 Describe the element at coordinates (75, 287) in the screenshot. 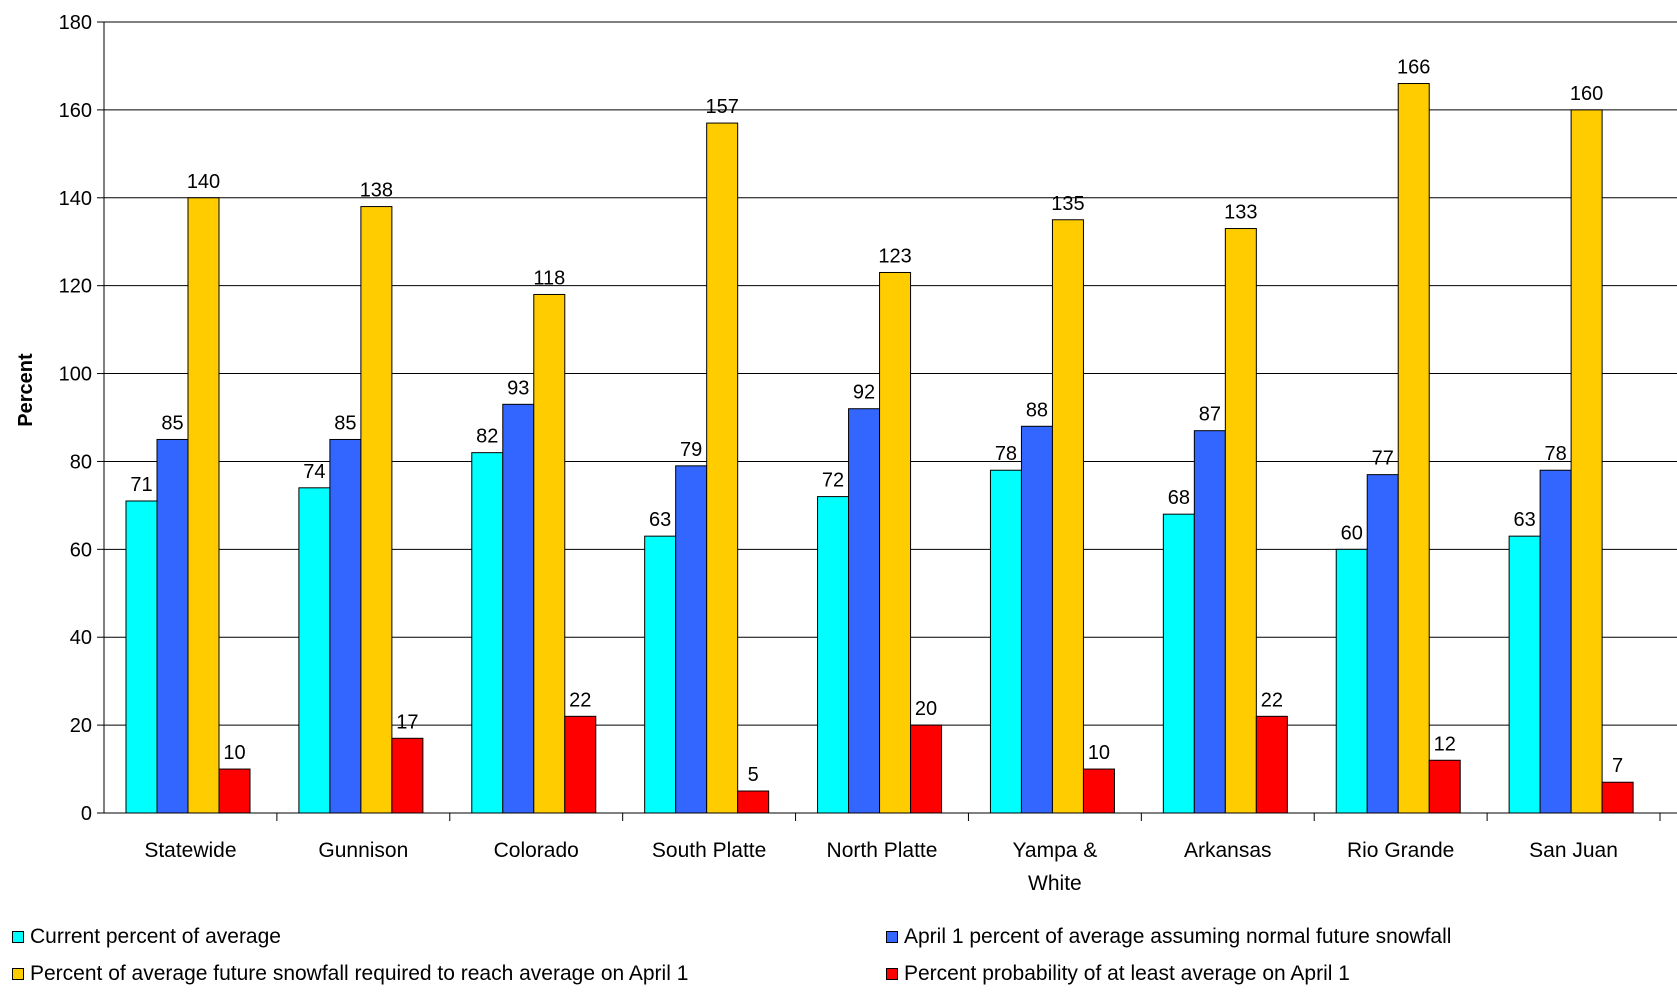

I see `y-tick-label: 120` at that location.